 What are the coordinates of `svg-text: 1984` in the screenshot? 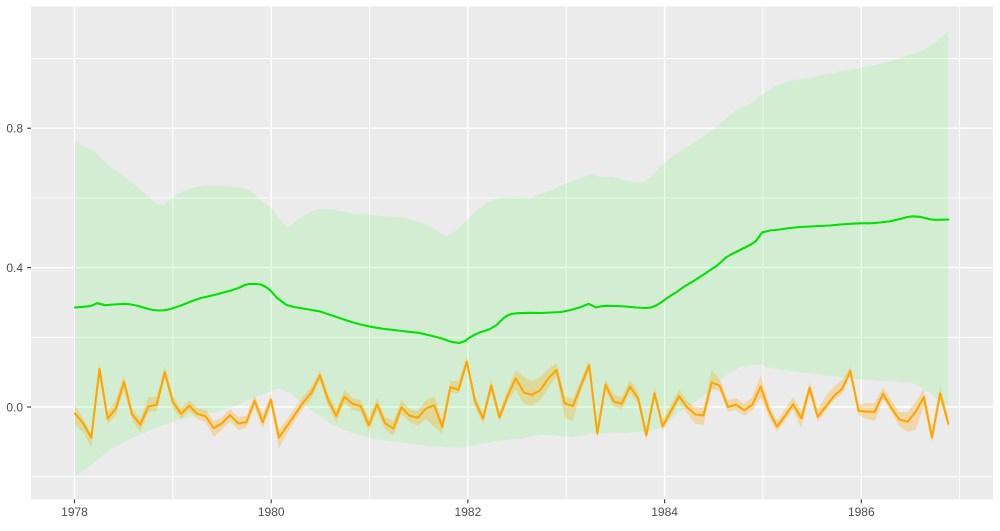 It's located at (664, 512).